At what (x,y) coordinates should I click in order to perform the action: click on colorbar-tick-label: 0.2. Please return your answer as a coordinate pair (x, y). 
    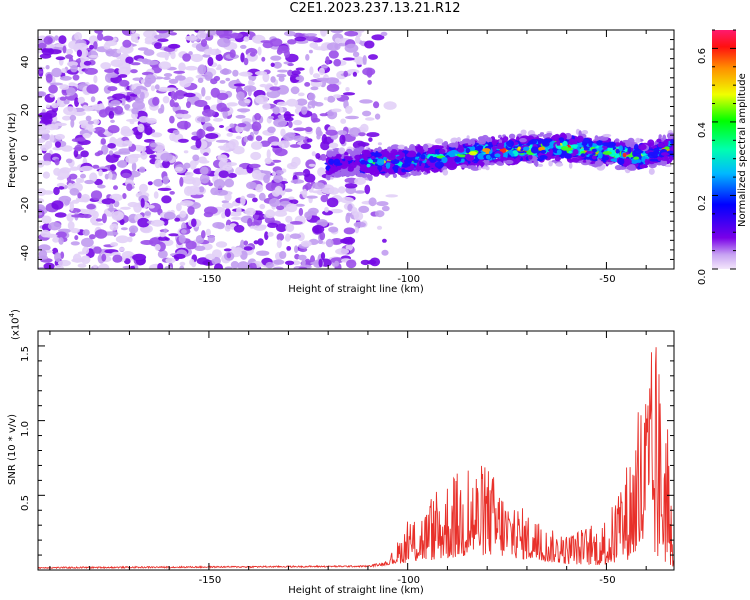
    Looking at the image, I should click on (702, 203).